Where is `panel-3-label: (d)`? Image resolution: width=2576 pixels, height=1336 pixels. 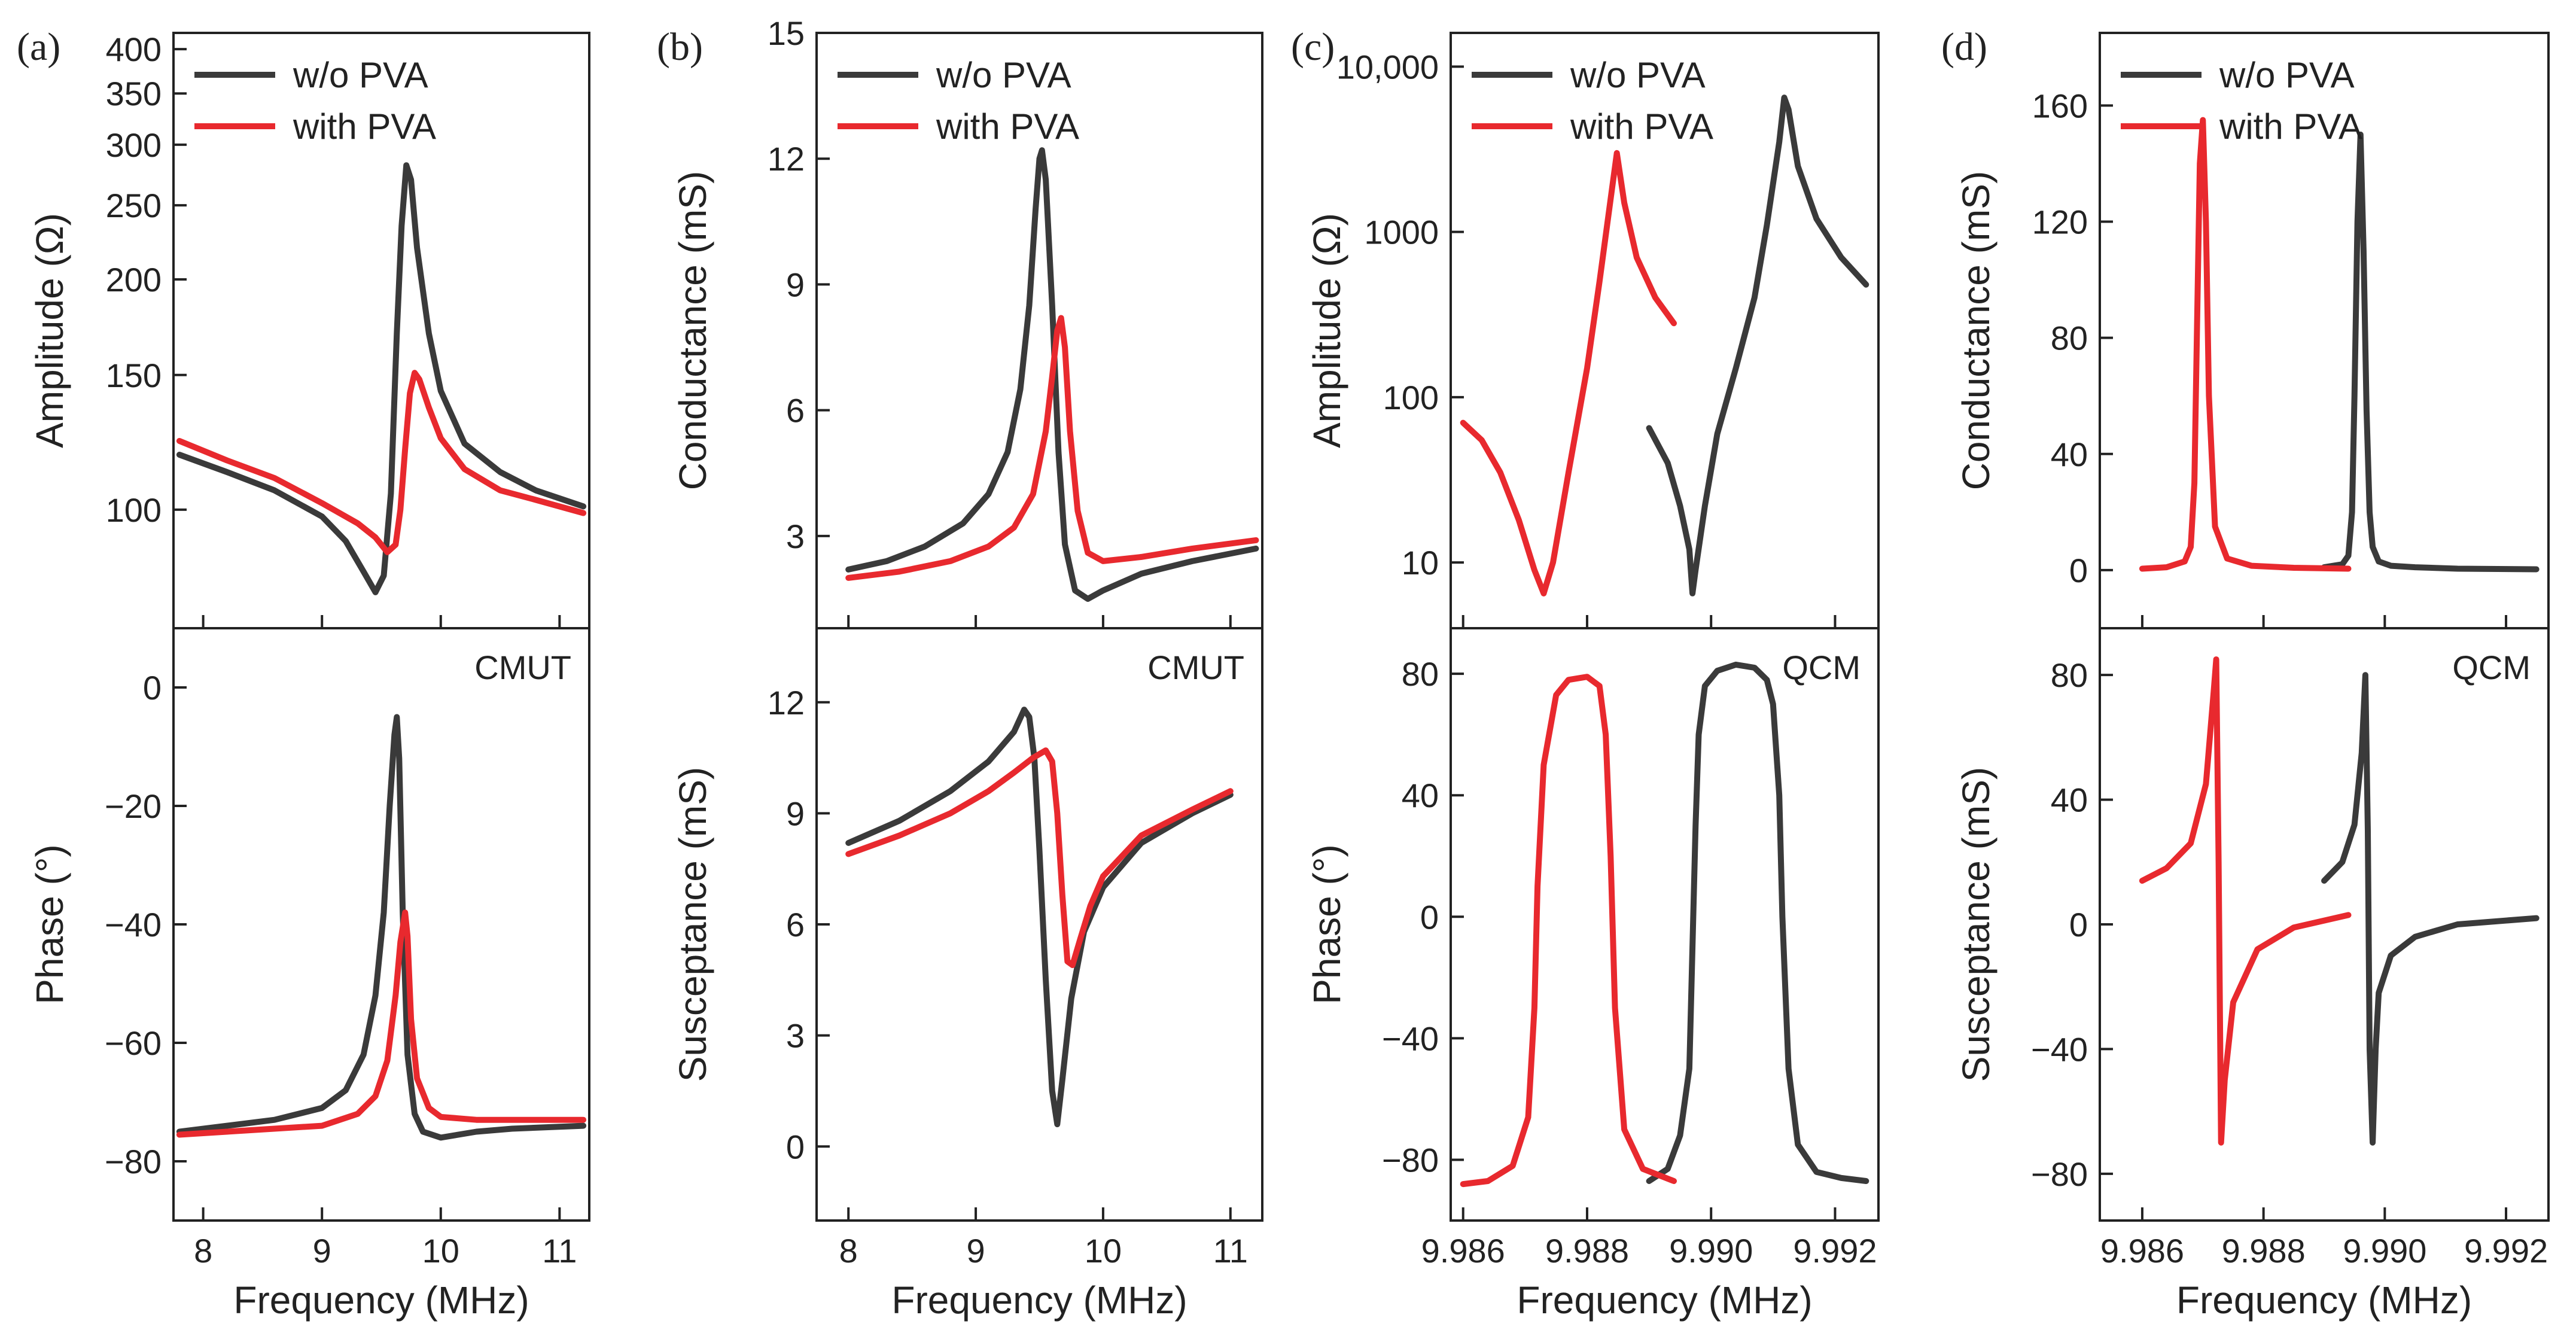
panel-3-label: (d) is located at coordinates (1964, 47).